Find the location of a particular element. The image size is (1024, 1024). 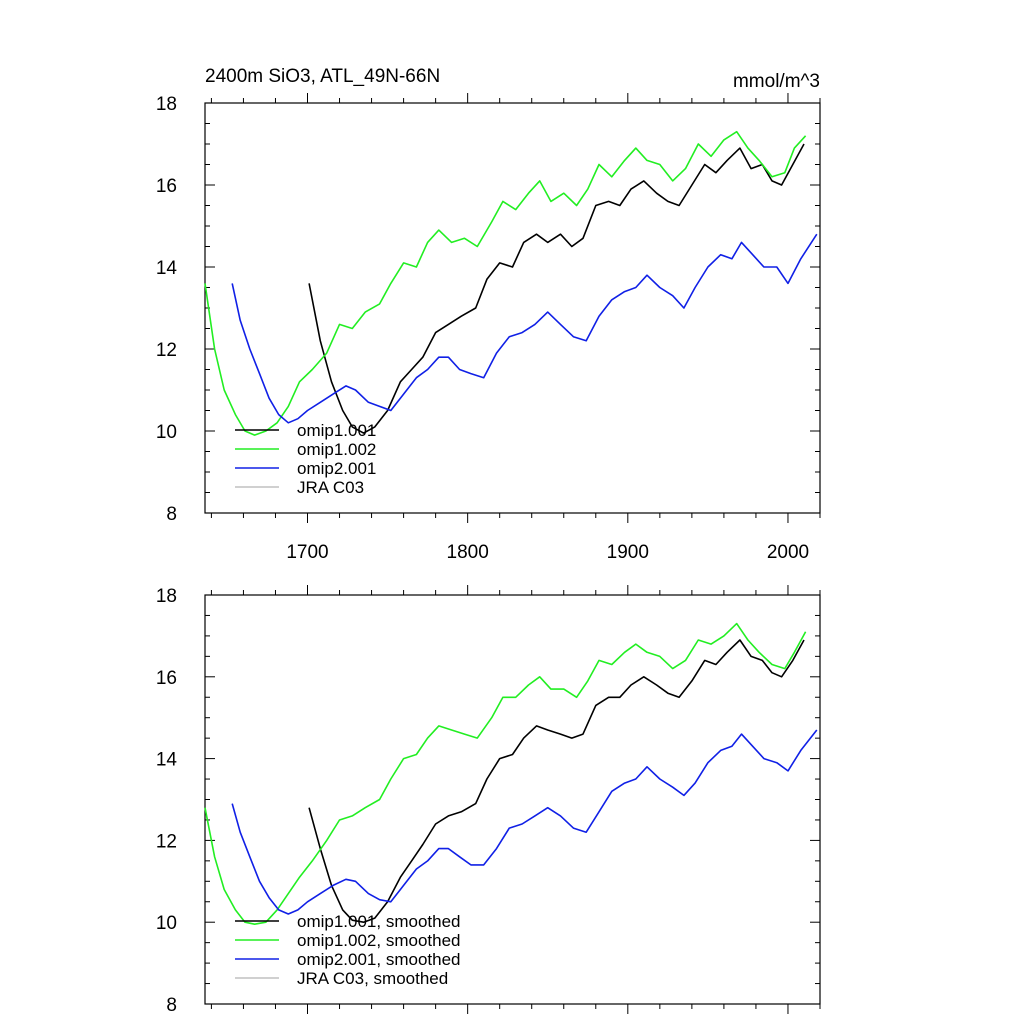

x-tick-label: 2000 is located at coordinates (788, 552).